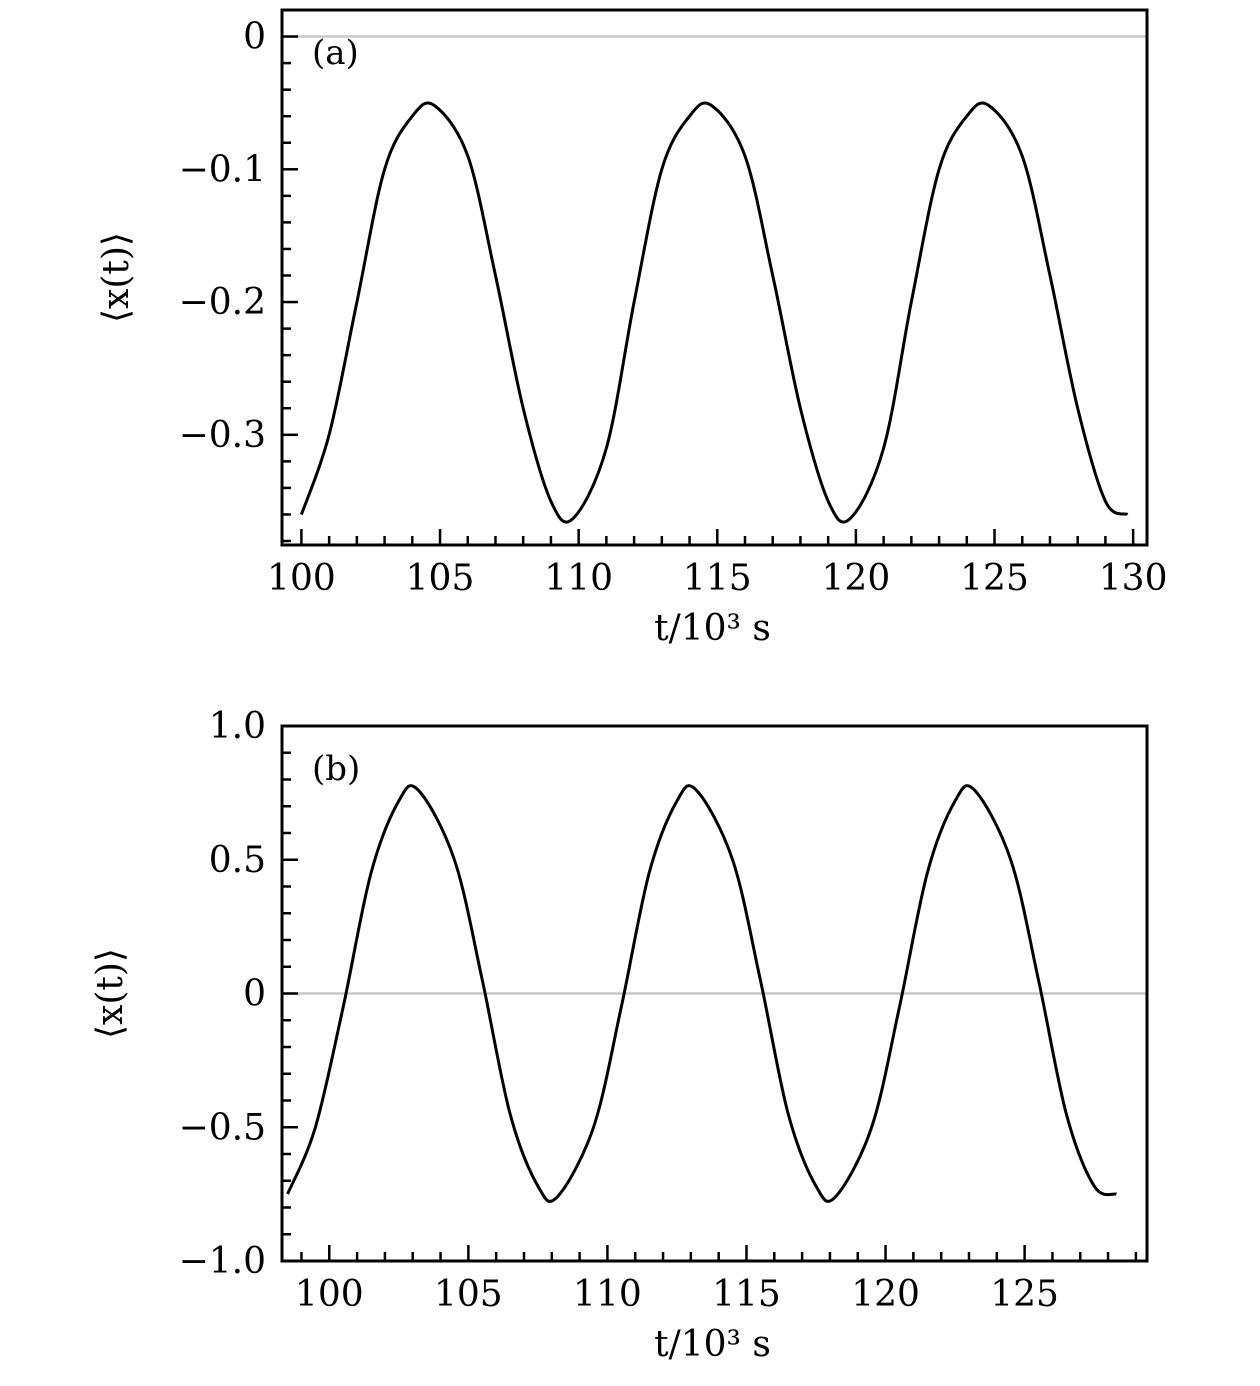 The width and height of the screenshot is (1260, 1386). I want to click on panel-a-x-tick-label: 125, so click(994, 578).